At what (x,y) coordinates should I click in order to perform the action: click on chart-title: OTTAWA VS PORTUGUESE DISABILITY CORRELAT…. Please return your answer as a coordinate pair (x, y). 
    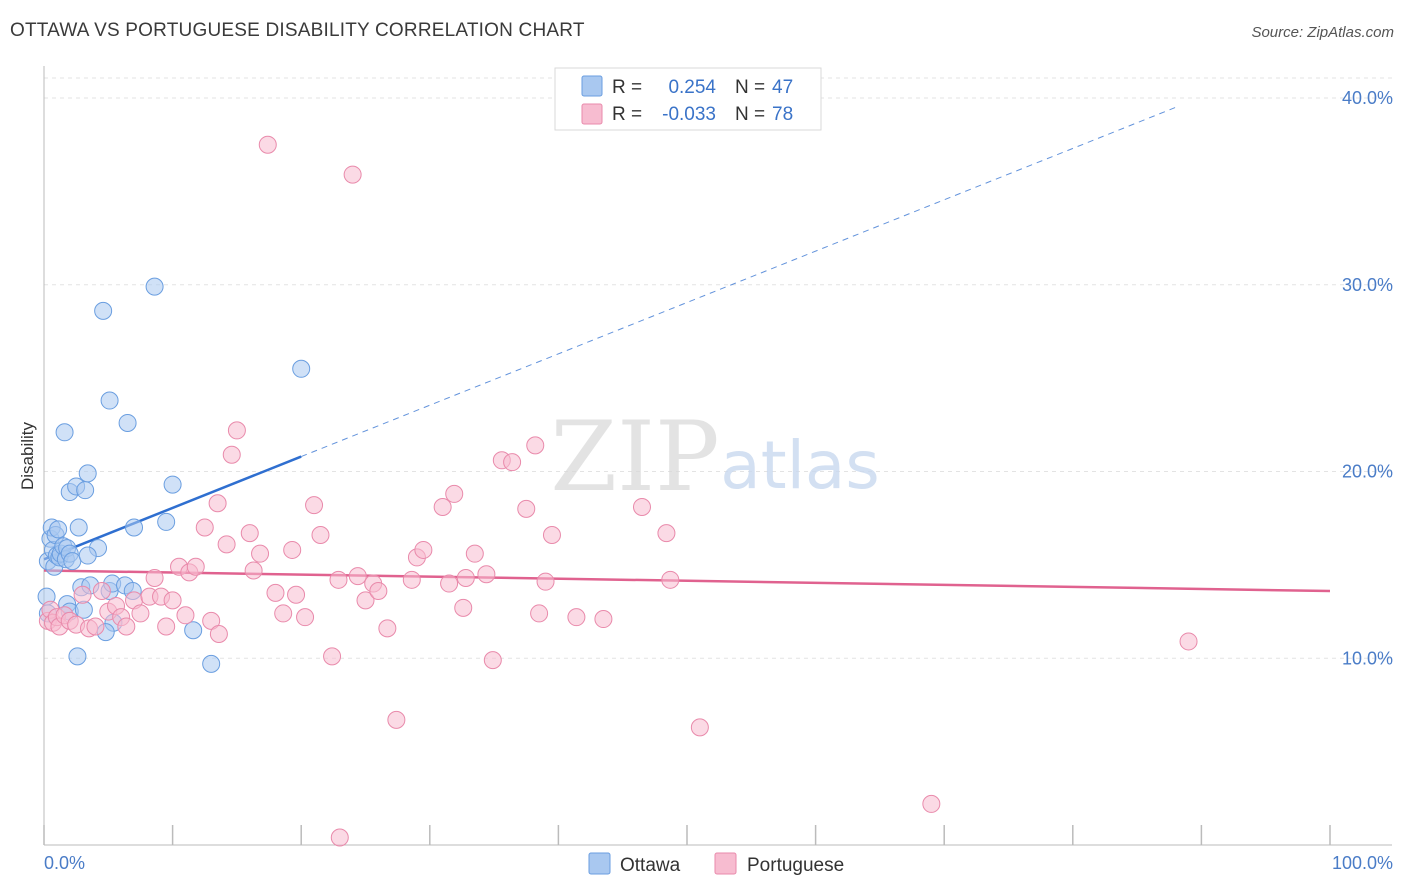
    Looking at the image, I should click on (297, 30).